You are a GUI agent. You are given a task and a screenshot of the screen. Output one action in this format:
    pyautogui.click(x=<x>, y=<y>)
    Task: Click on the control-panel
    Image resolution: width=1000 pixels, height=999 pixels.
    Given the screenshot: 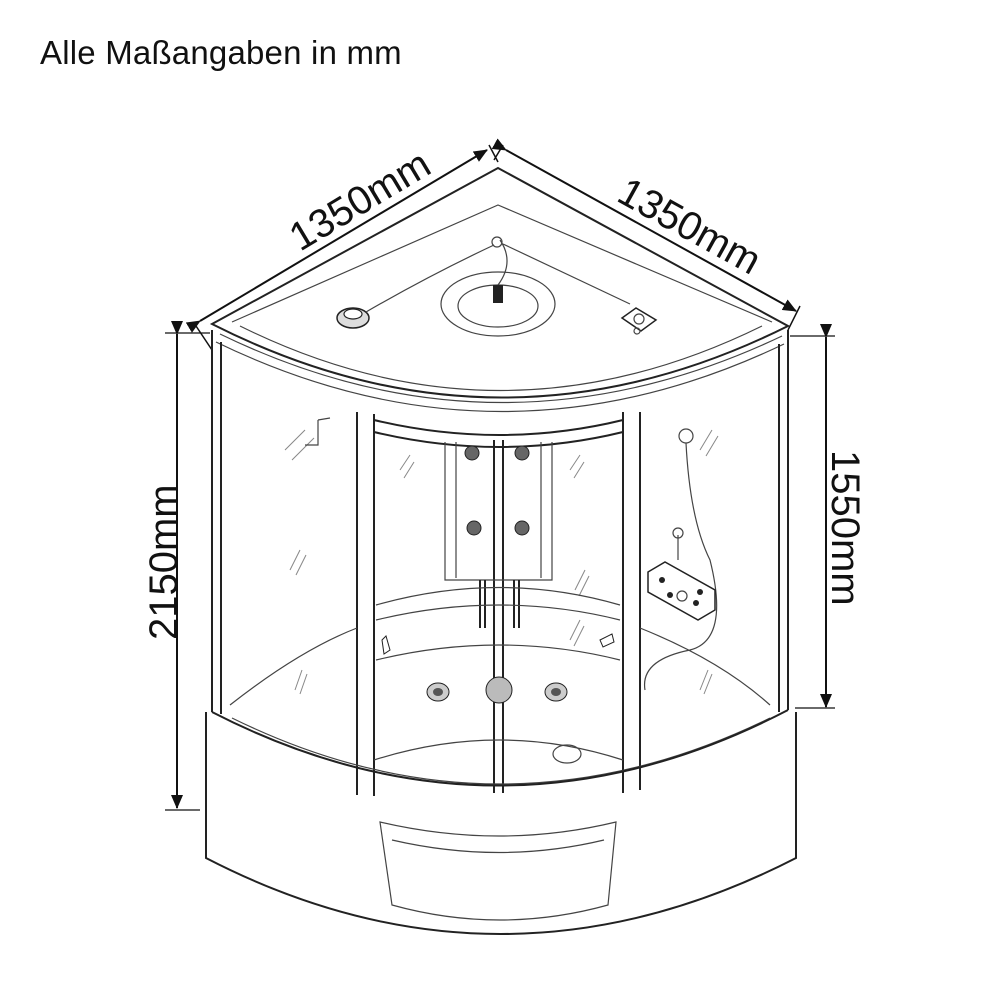 What is the action you would take?
    pyautogui.click(x=681, y=591)
    